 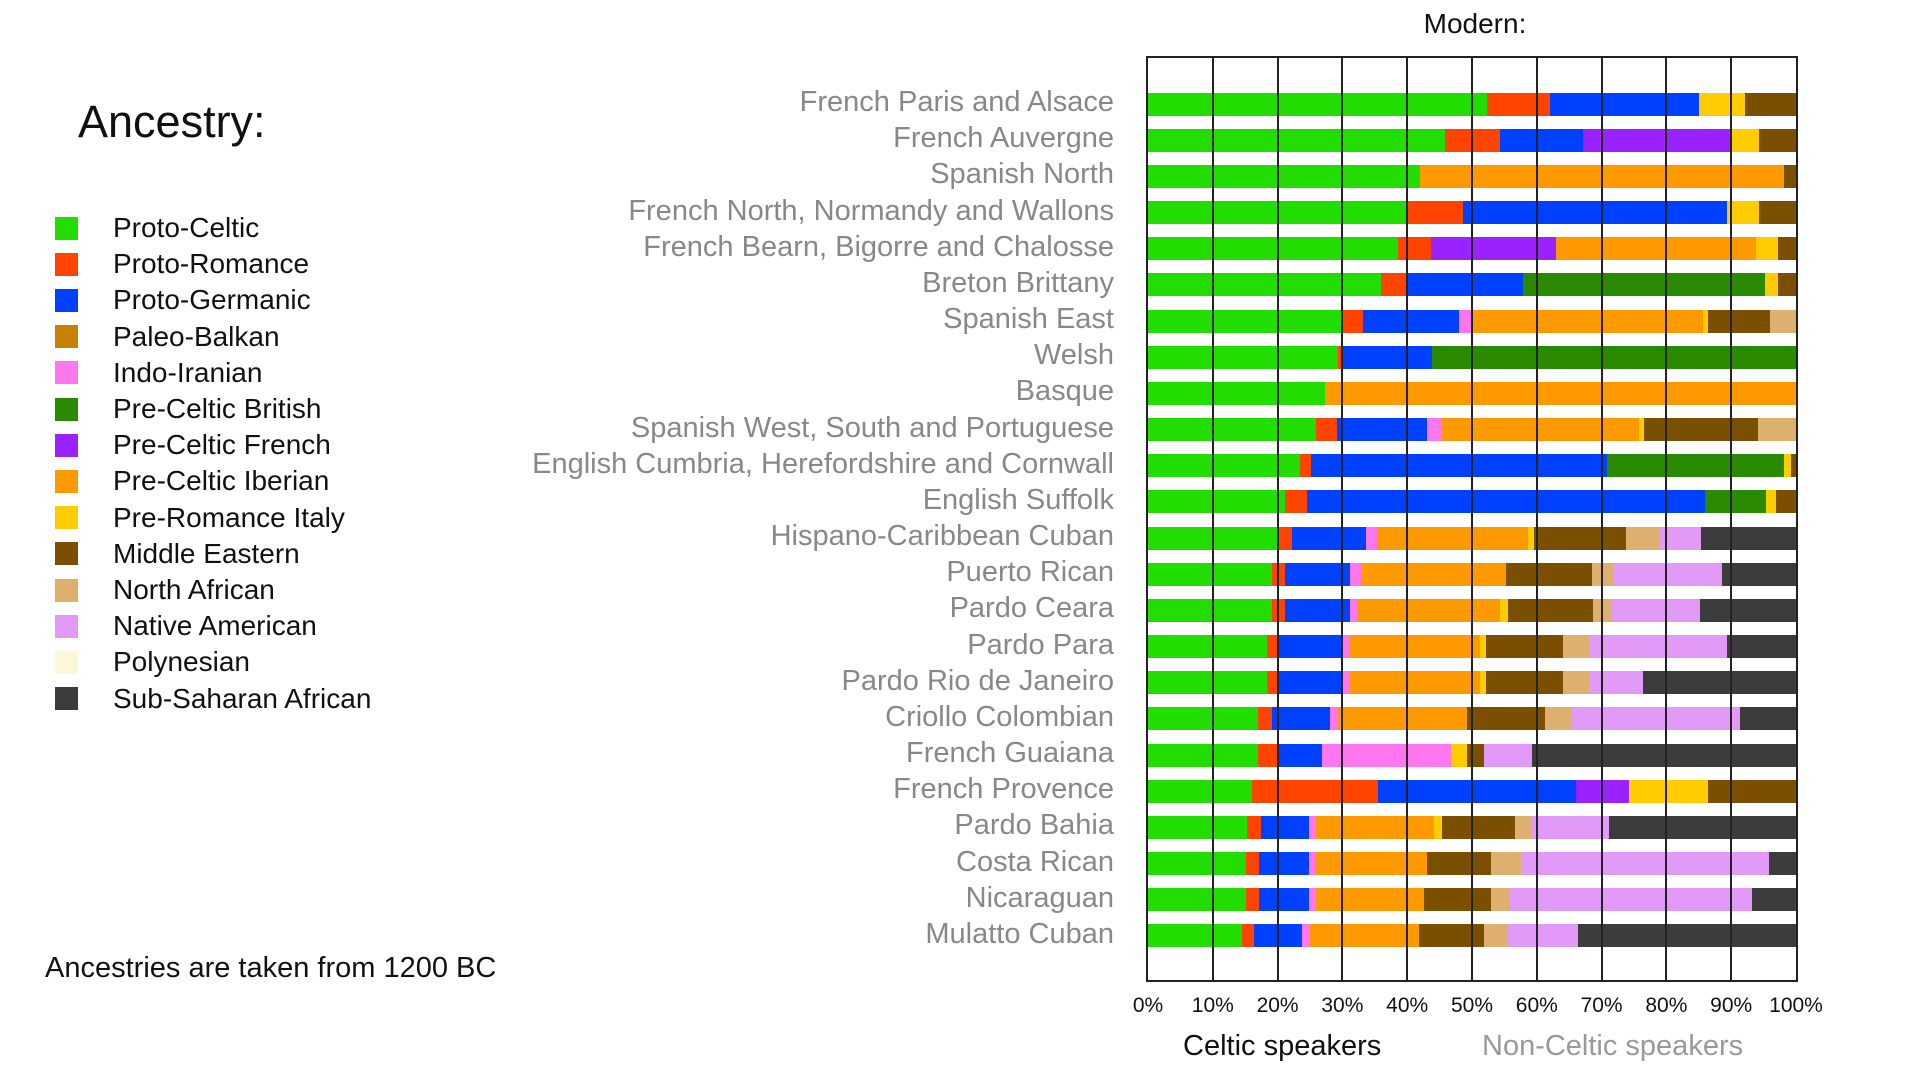 What do you see at coordinates (1073, 355) in the screenshot?
I see `row-label: Welsh` at bounding box center [1073, 355].